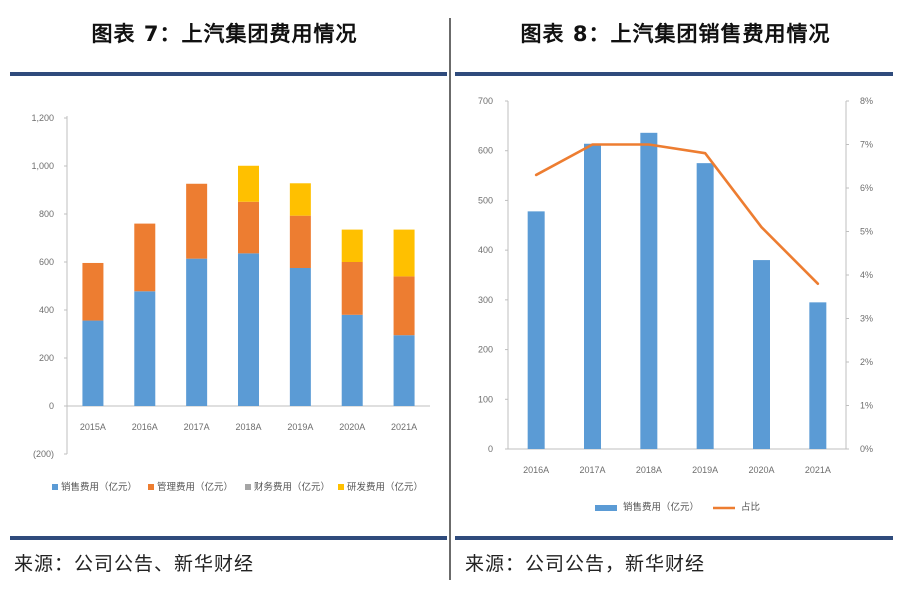  Describe the element at coordinates (606, 508) in the screenshot. I see `right-legend-bar-swatch` at that location.